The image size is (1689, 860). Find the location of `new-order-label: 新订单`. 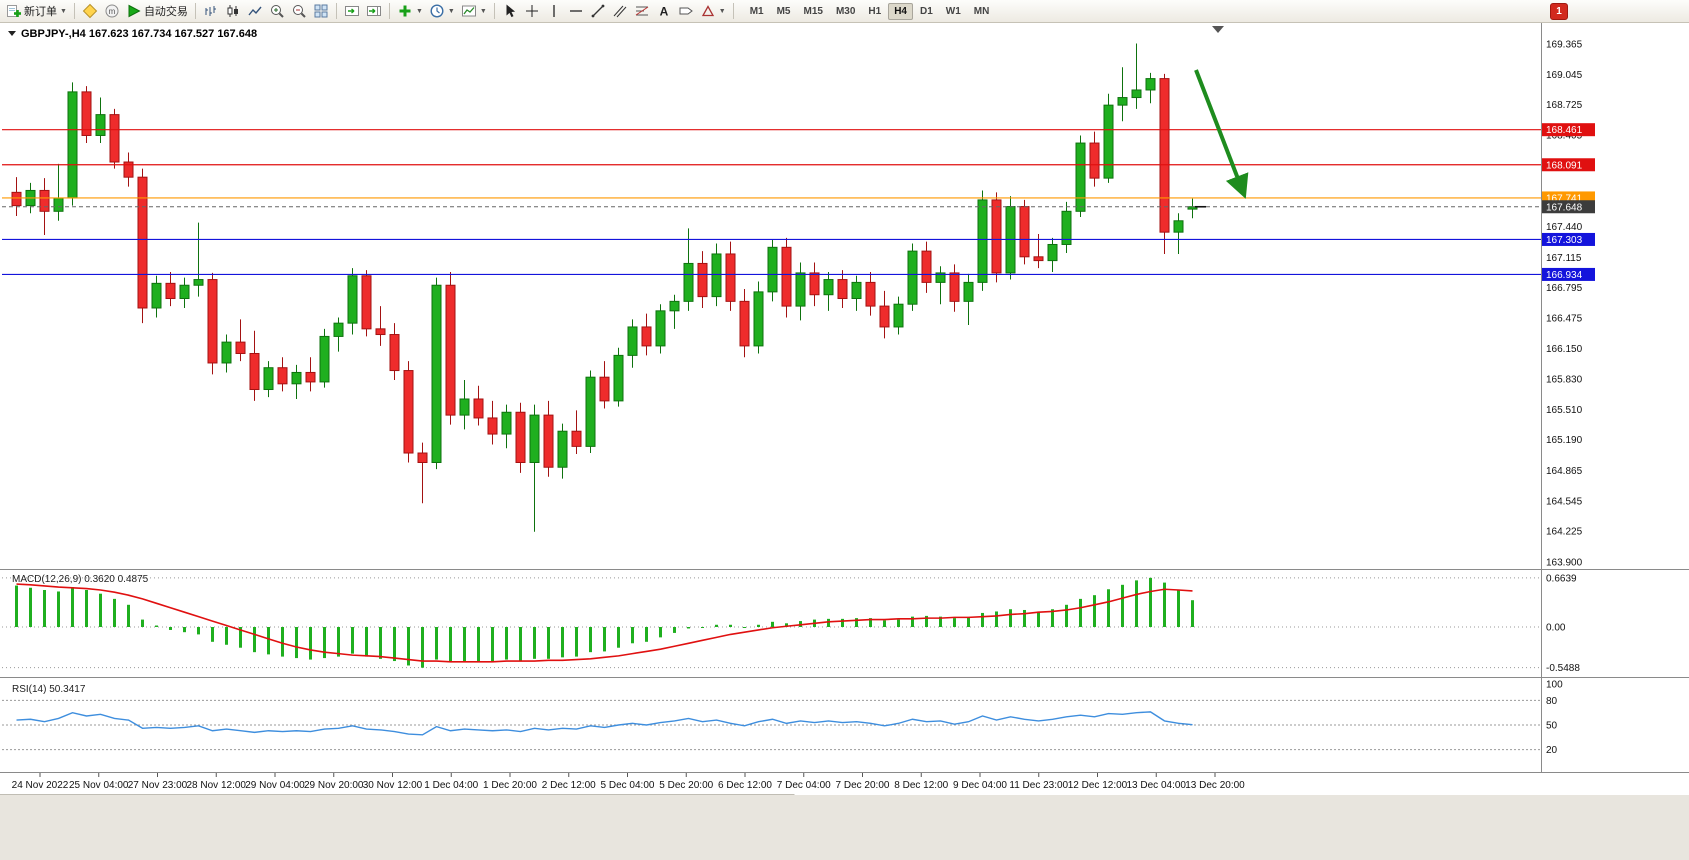

new-order-label: 新订单 is located at coordinates (40, 12).